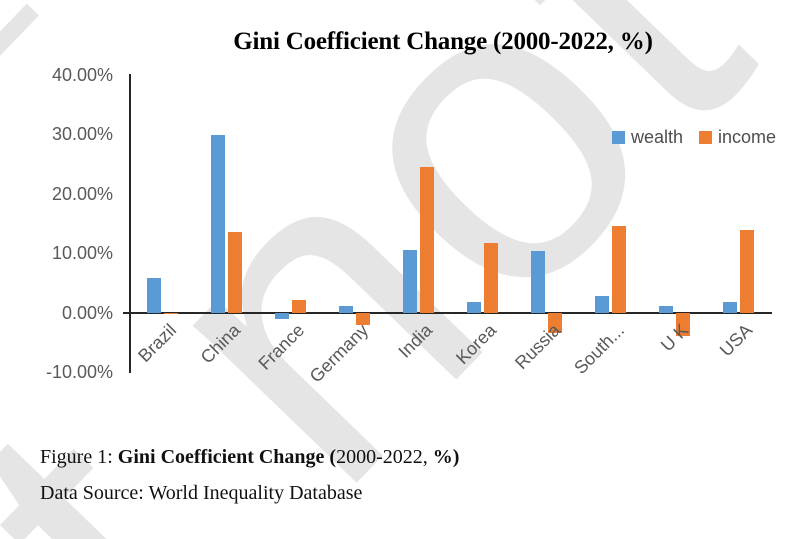 This screenshot has height=539, width=800. What do you see at coordinates (87, 313) in the screenshot?
I see `y-tick-label: 0.00%` at bounding box center [87, 313].